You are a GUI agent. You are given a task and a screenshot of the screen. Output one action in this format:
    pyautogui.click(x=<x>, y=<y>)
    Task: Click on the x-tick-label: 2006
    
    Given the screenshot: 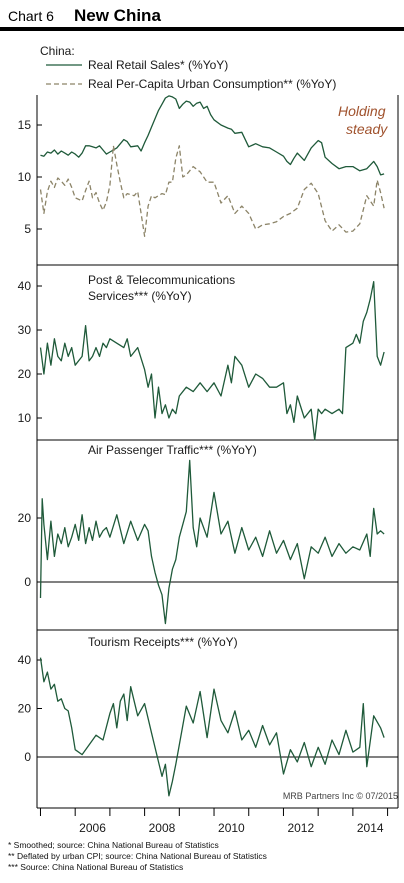 What is the action you would take?
    pyautogui.click(x=92, y=828)
    